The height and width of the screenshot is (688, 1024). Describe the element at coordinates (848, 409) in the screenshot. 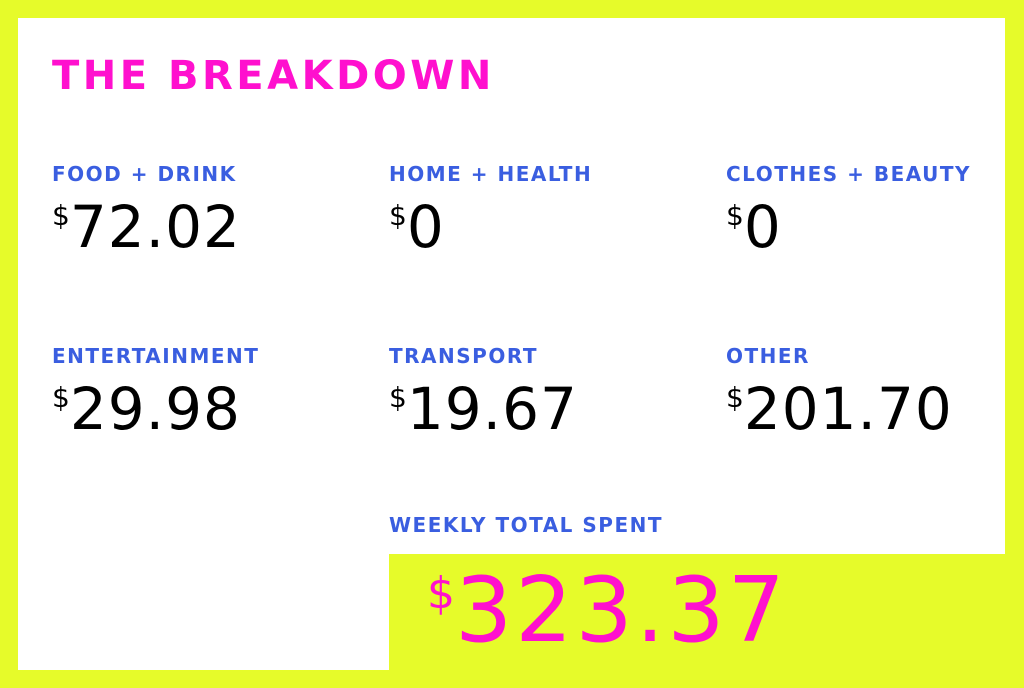

I see `amount-value: 201.70` at that location.